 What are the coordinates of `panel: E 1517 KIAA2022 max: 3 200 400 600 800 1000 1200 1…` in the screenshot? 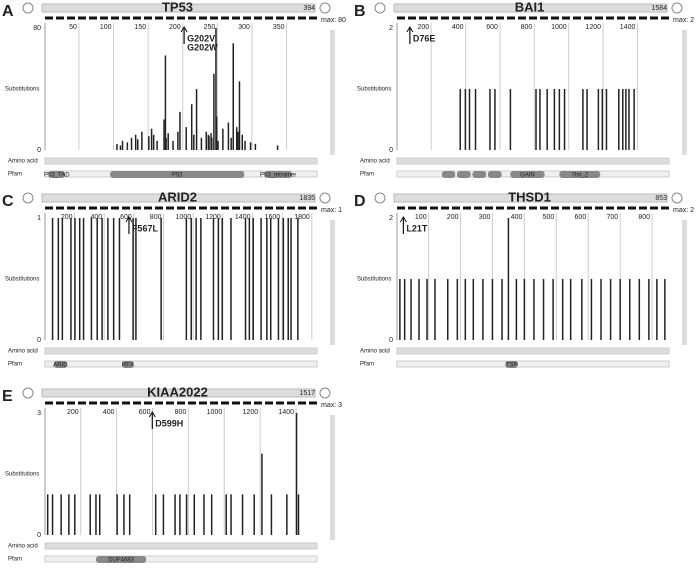 It's located at (172, 473).